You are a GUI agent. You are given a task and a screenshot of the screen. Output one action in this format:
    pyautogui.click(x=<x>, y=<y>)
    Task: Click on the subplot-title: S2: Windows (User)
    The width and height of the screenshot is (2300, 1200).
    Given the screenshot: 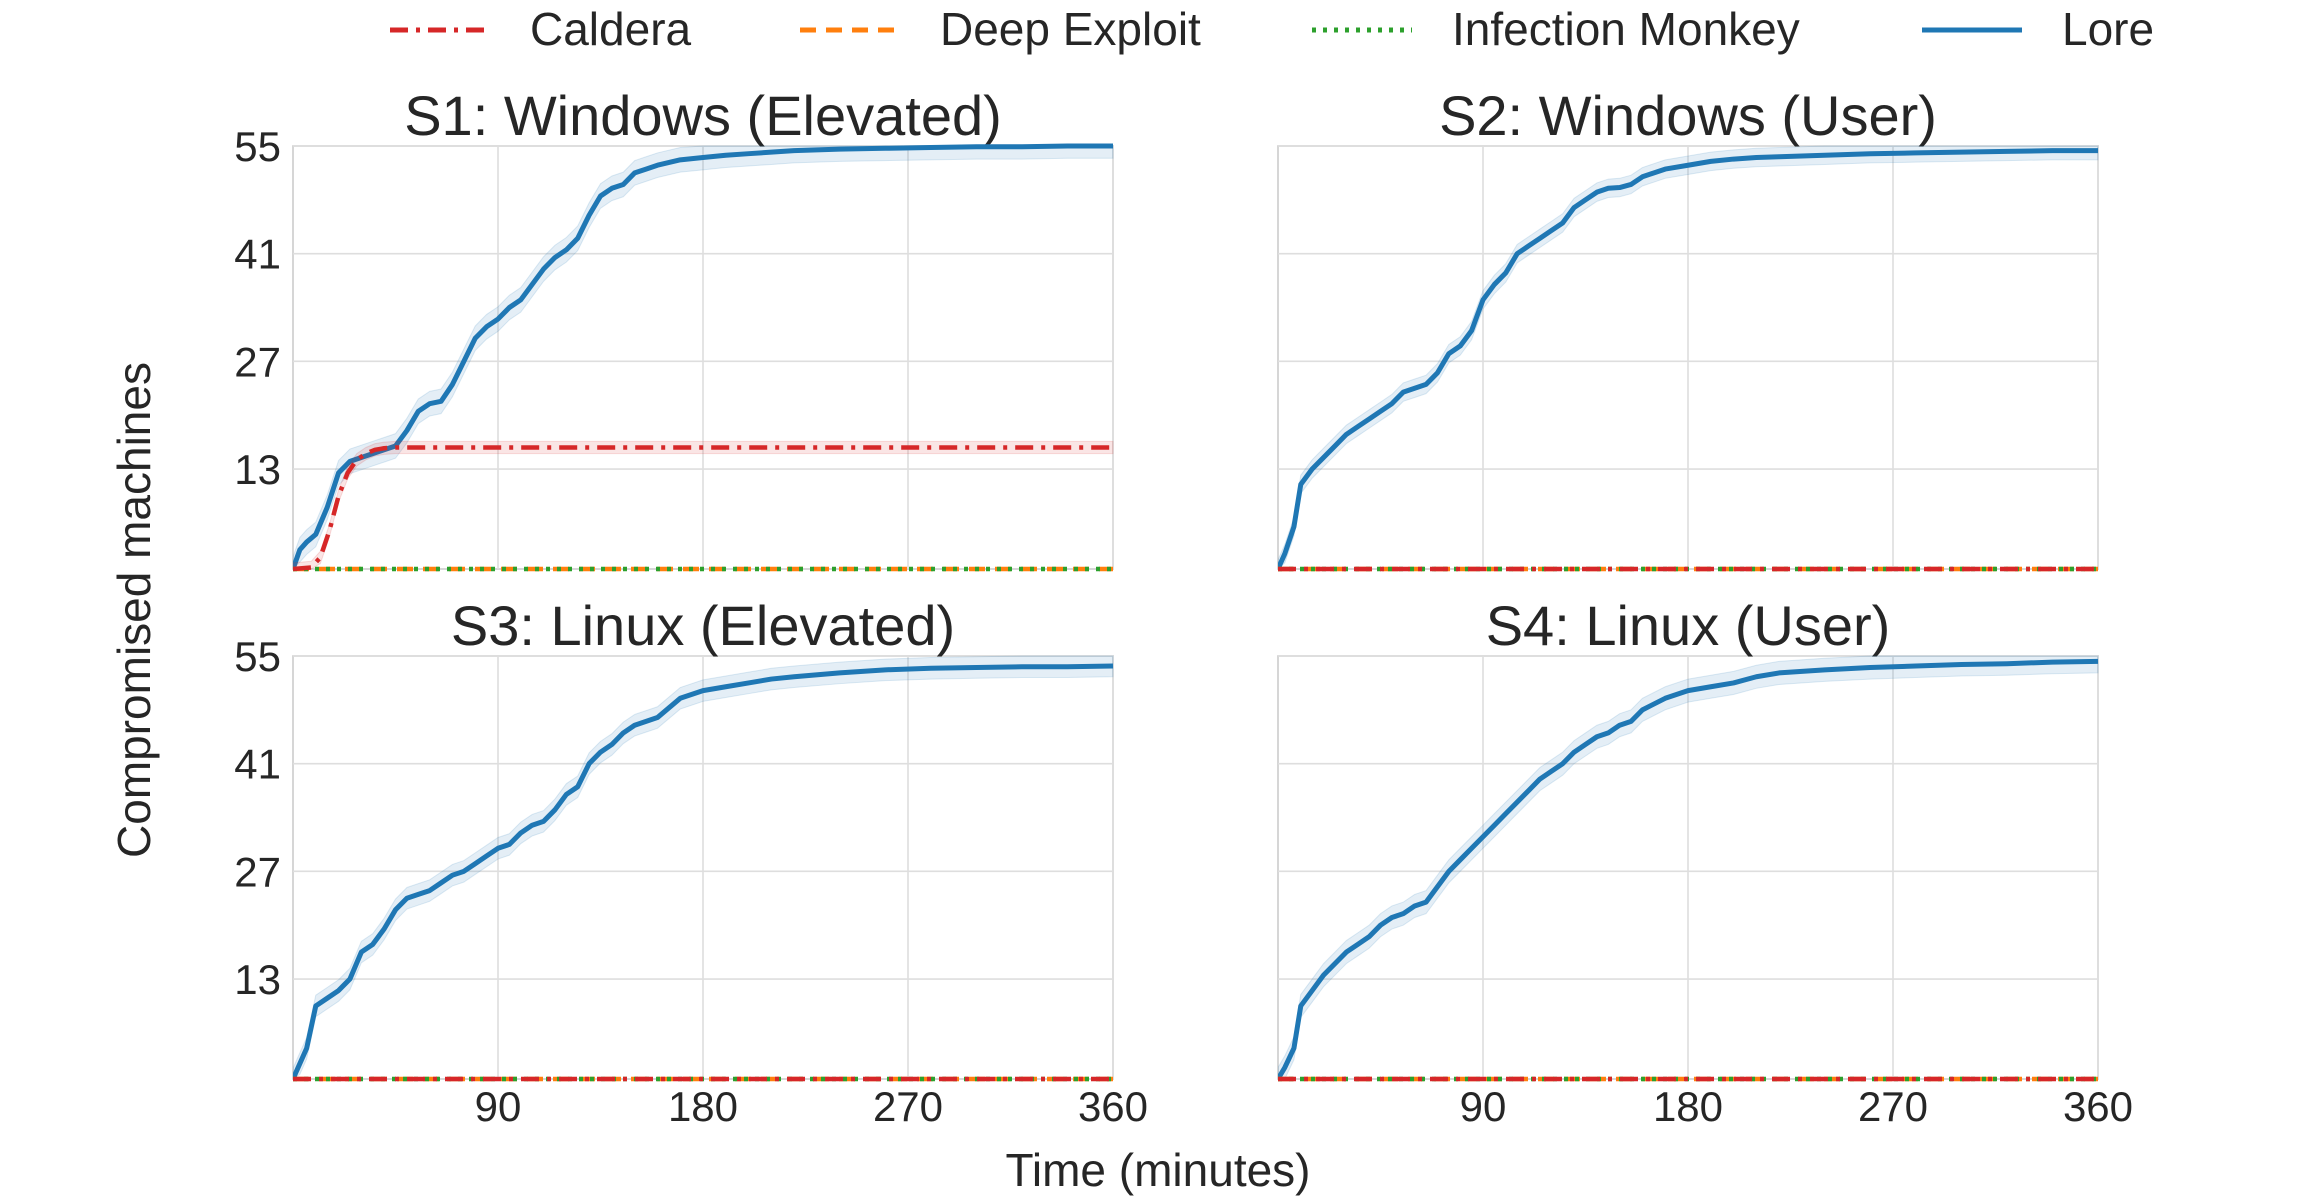 What is the action you would take?
    pyautogui.click(x=1688, y=115)
    